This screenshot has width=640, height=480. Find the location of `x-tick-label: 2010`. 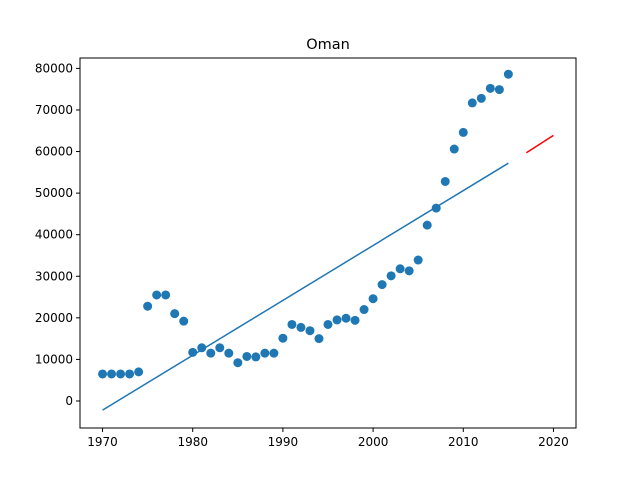

x-tick-label: 2010 is located at coordinates (463, 442).